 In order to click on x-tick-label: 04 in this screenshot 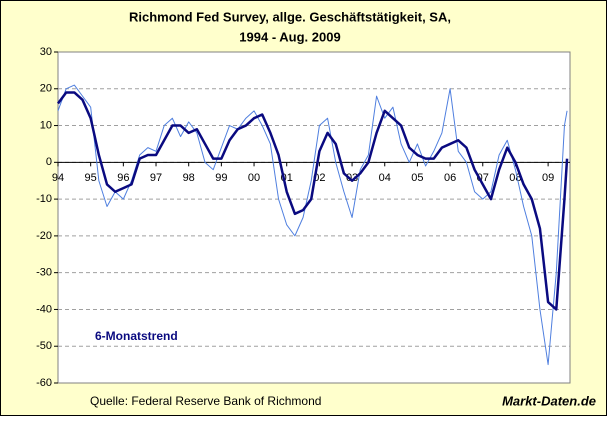, I will do `click(385, 178)`.